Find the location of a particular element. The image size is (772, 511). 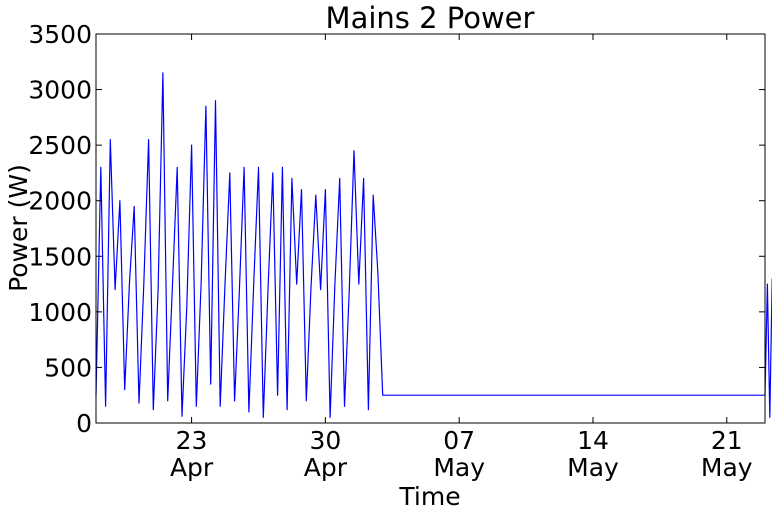

x-tick-label-day: 07 is located at coordinates (459, 440).